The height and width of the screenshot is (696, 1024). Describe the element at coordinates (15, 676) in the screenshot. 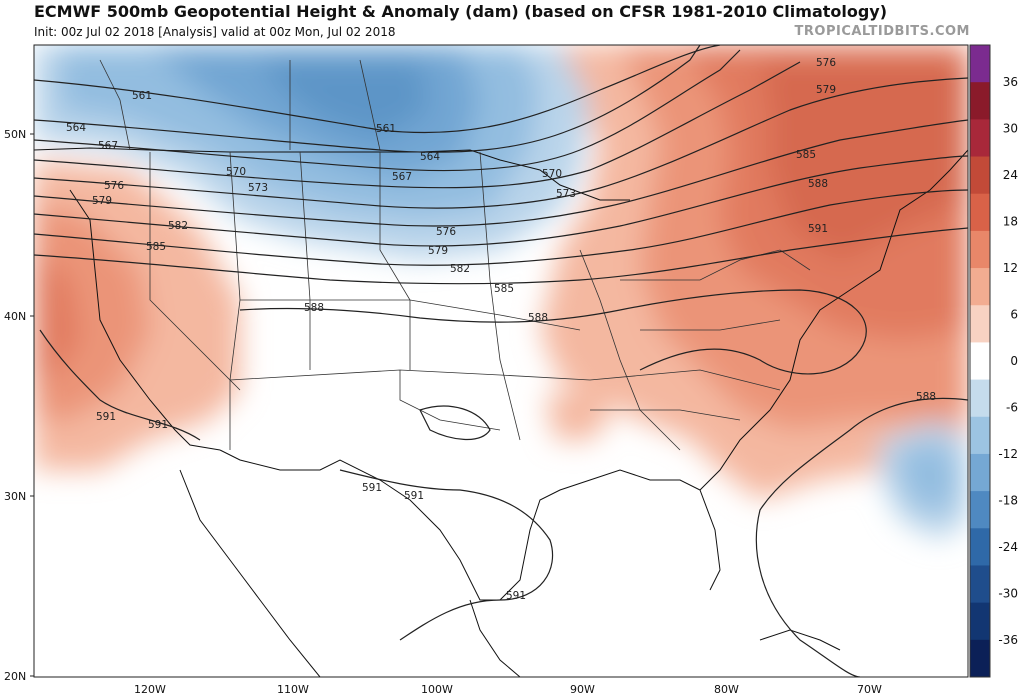

I see `lat-label: 20N` at that location.